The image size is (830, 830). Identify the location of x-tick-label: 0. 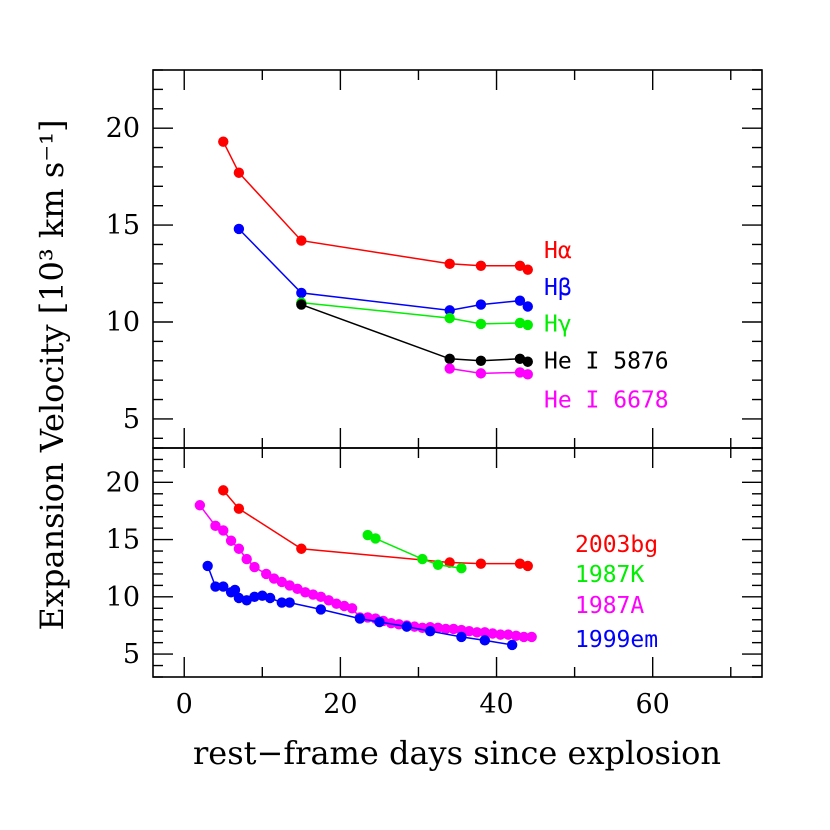
(184, 704).